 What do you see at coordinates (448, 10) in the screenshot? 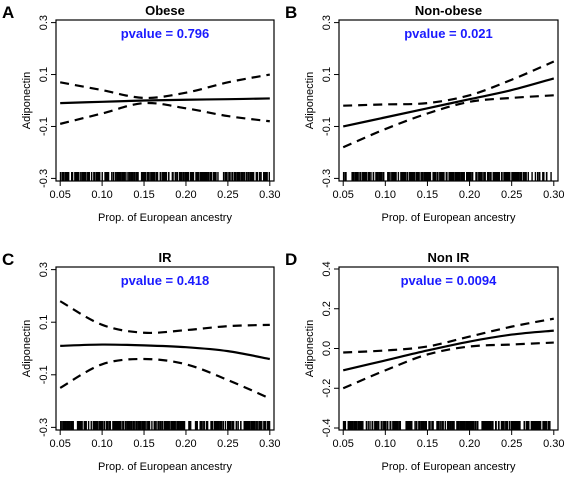
I see `panel-title: Non-obese` at bounding box center [448, 10].